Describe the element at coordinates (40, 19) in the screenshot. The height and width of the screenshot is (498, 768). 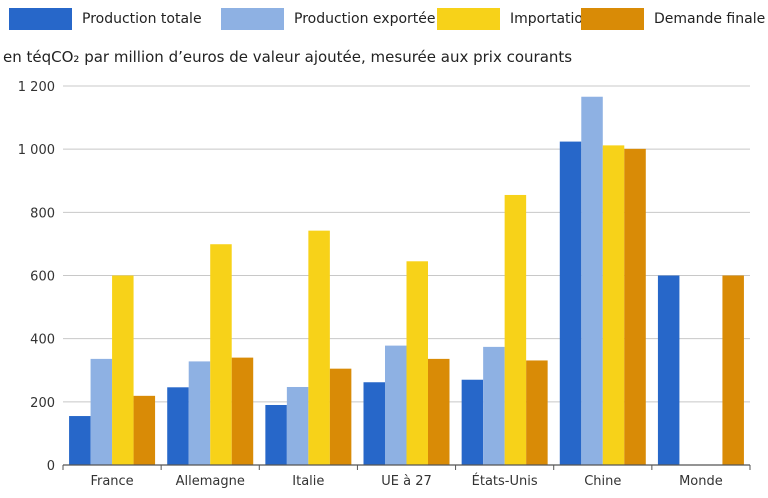
I see `legend-swatch-production-totale` at that location.